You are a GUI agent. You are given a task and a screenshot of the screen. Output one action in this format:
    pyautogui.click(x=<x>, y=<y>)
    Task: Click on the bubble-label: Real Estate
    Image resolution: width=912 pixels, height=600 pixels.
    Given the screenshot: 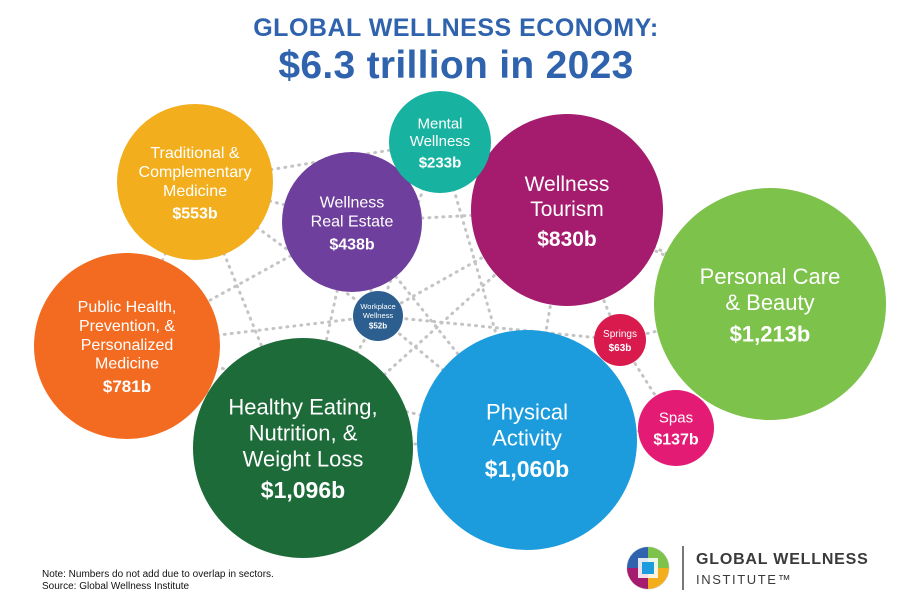 What is the action you would take?
    pyautogui.click(x=352, y=221)
    